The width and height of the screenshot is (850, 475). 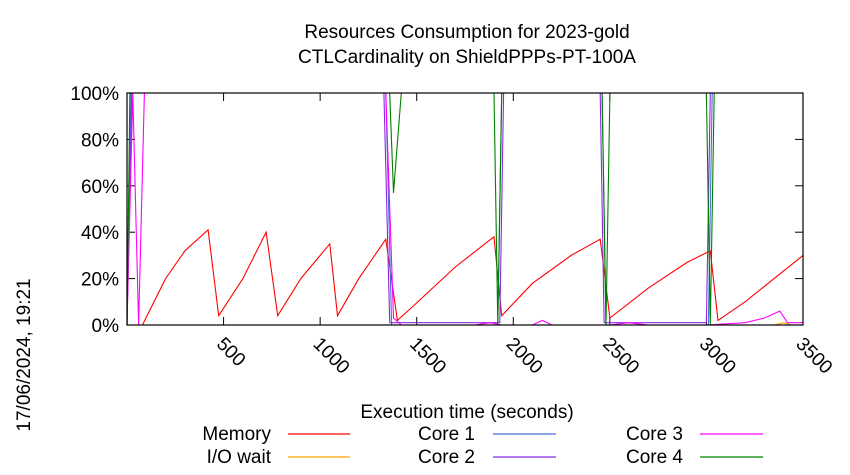 What do you see at coordinates (100, 280) in the screenshot?
I see `y-tick-label: 20%` at bounding box center [100, 280].